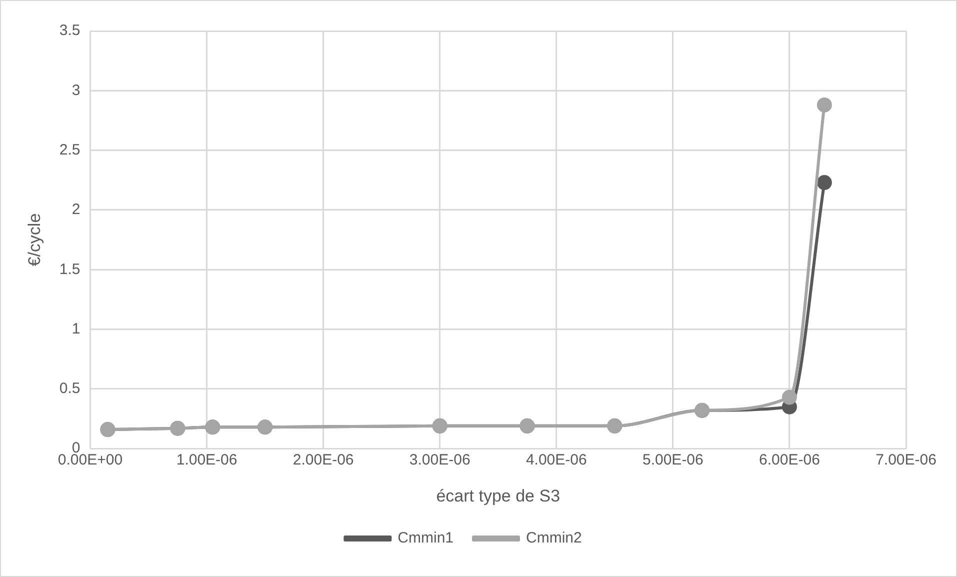 This screenshot has height=577, width=957. Describe the element at coordinates (426, 538) in the screenshot. I see `legend-label: Cmmin1` at that location.